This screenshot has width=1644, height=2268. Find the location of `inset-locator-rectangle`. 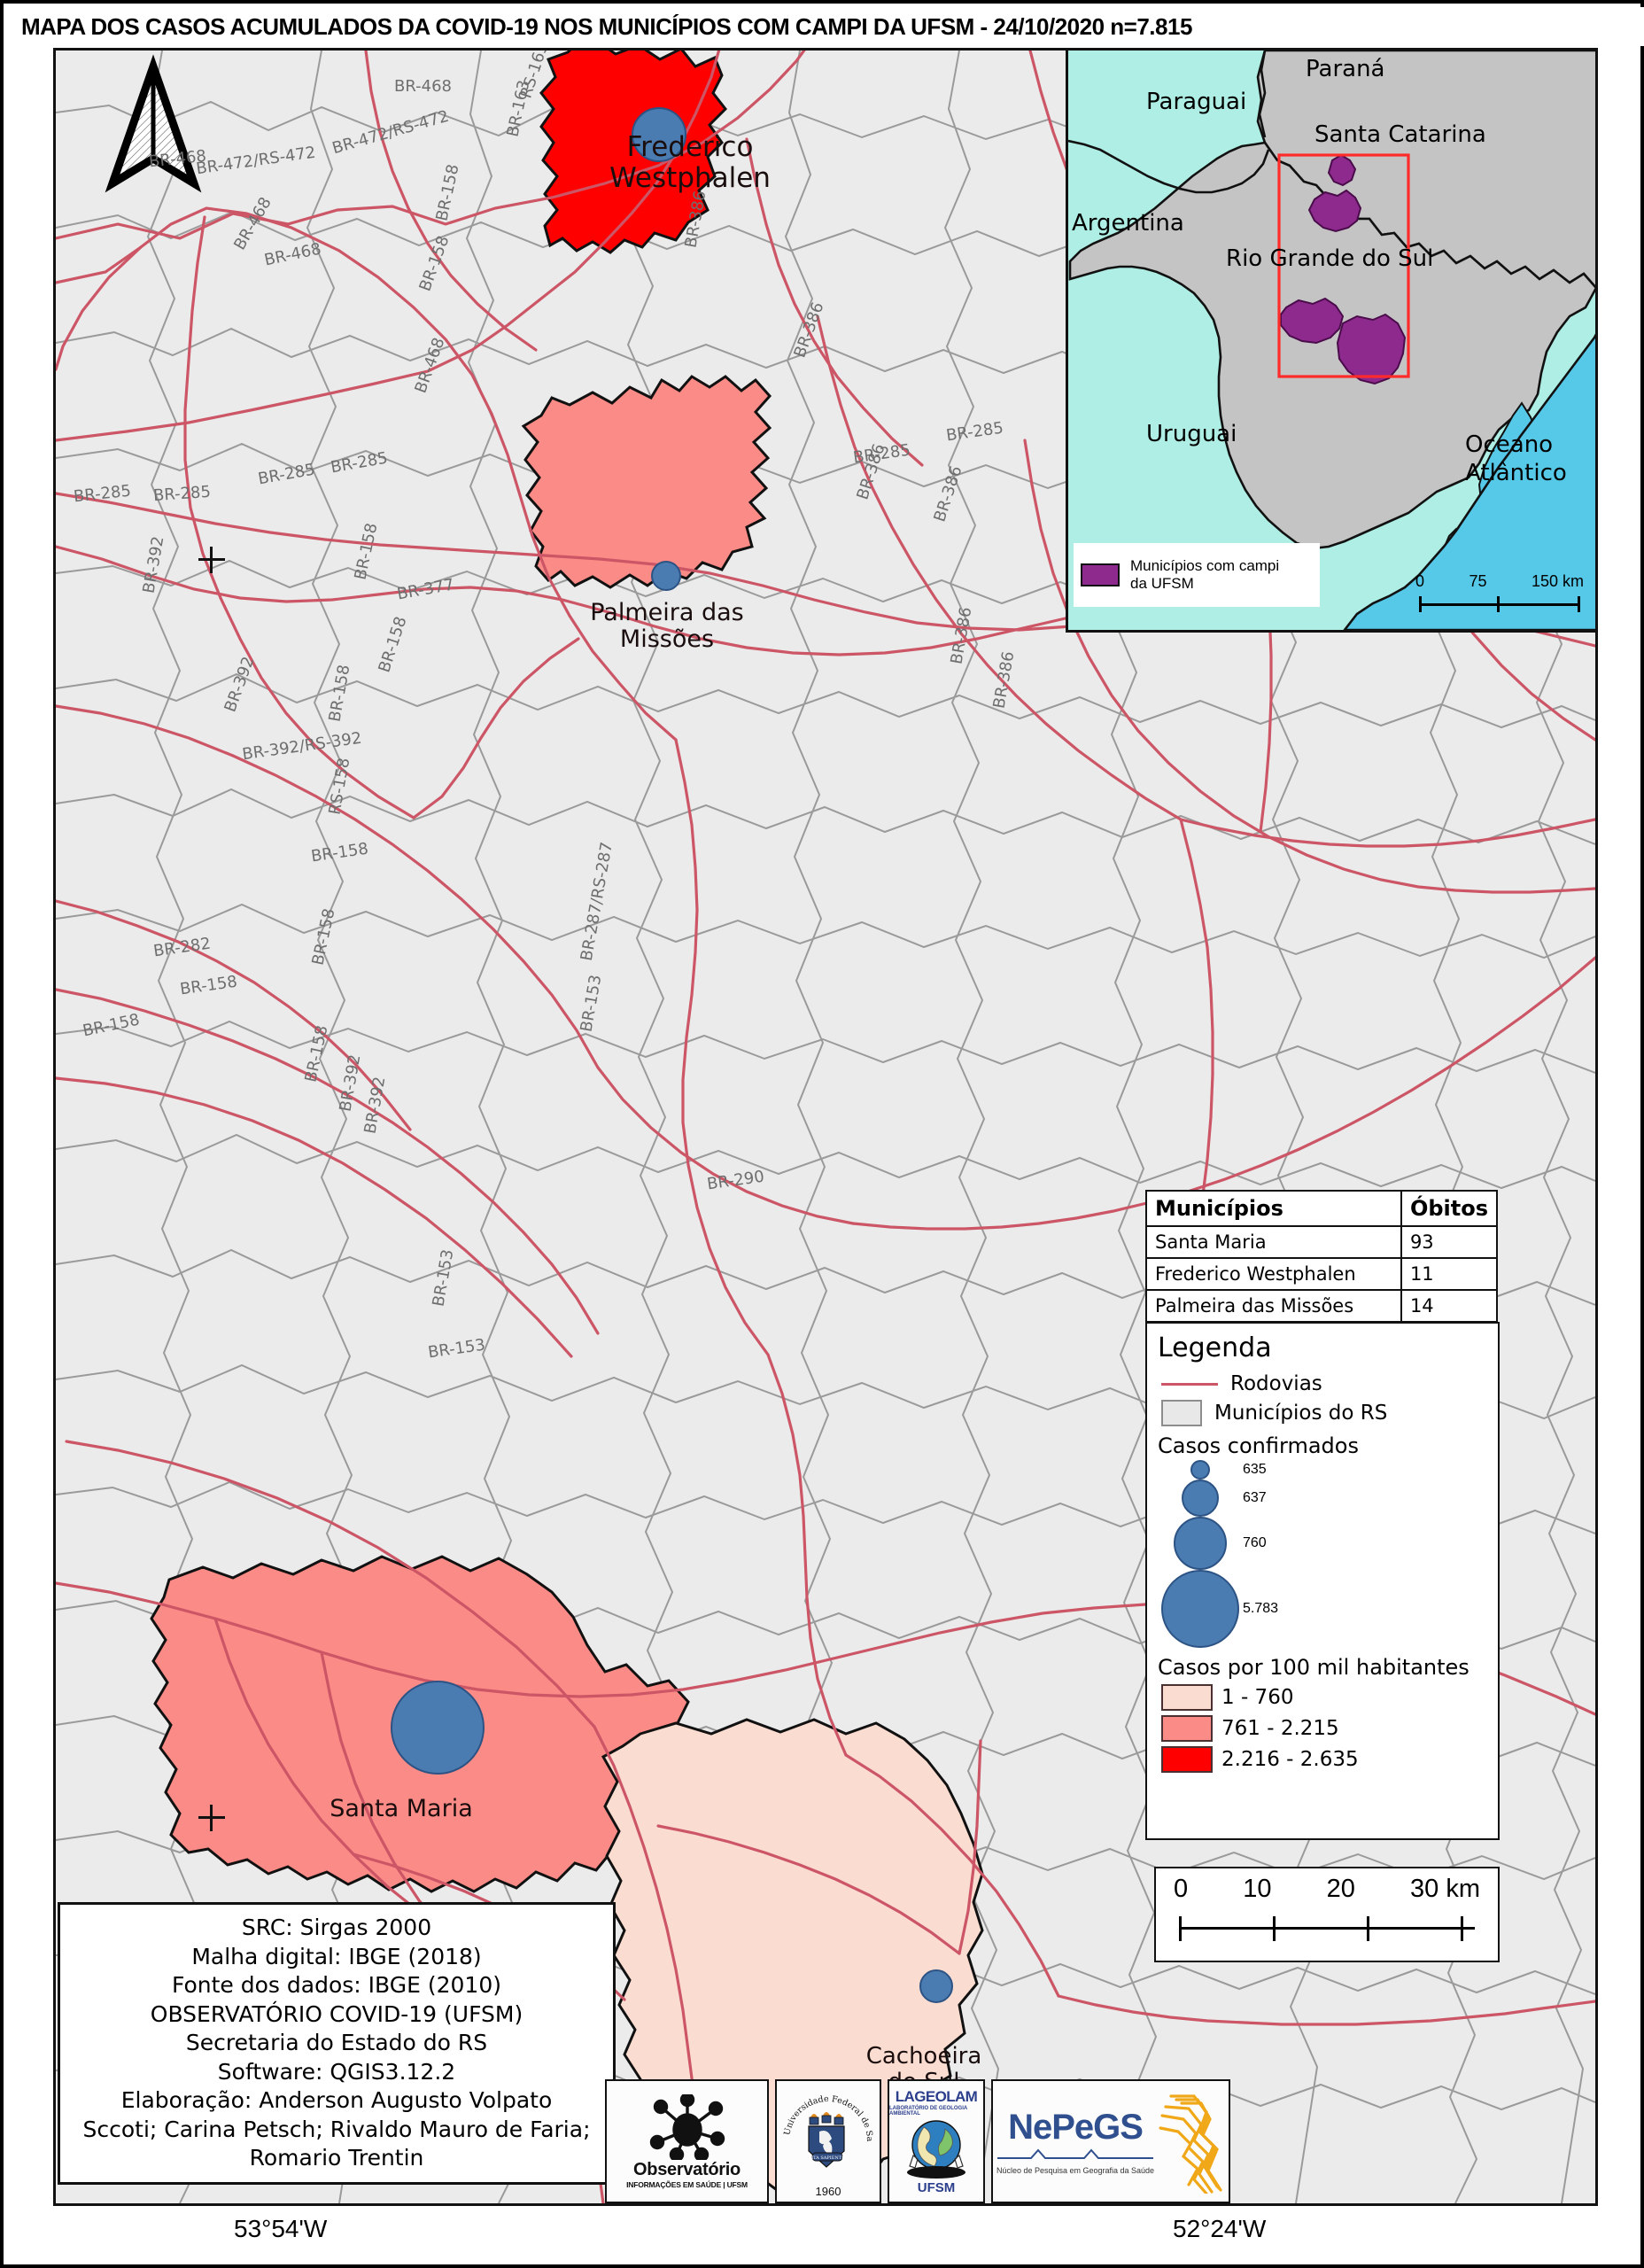

inset-locator-rectangle is located at coordinates (1343, 265).